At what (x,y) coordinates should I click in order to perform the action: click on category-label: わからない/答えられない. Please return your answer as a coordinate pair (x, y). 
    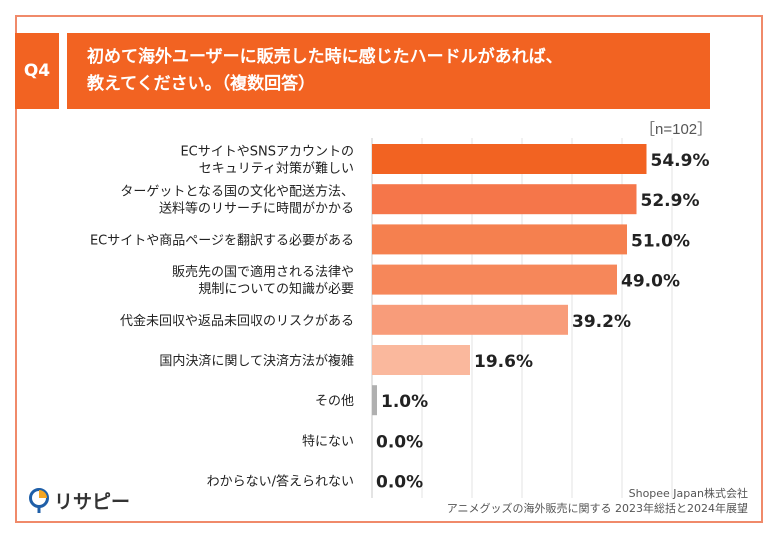
    Looking at the image, I should click on (280, 482).